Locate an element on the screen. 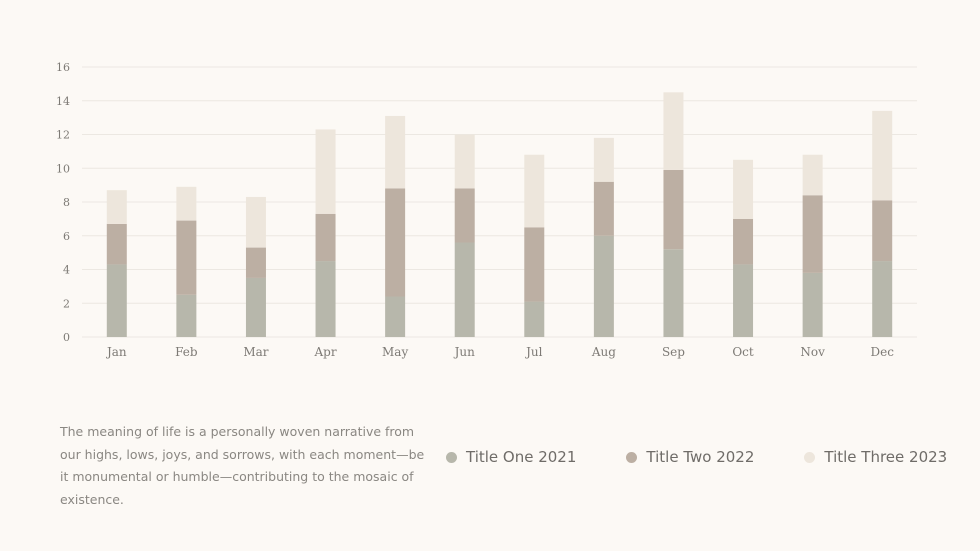 This screenshot has width=980, height=551. y-axis-ticks: 0 2 4 6 8 10 12 14 16 is located at coordinates (63, 202).